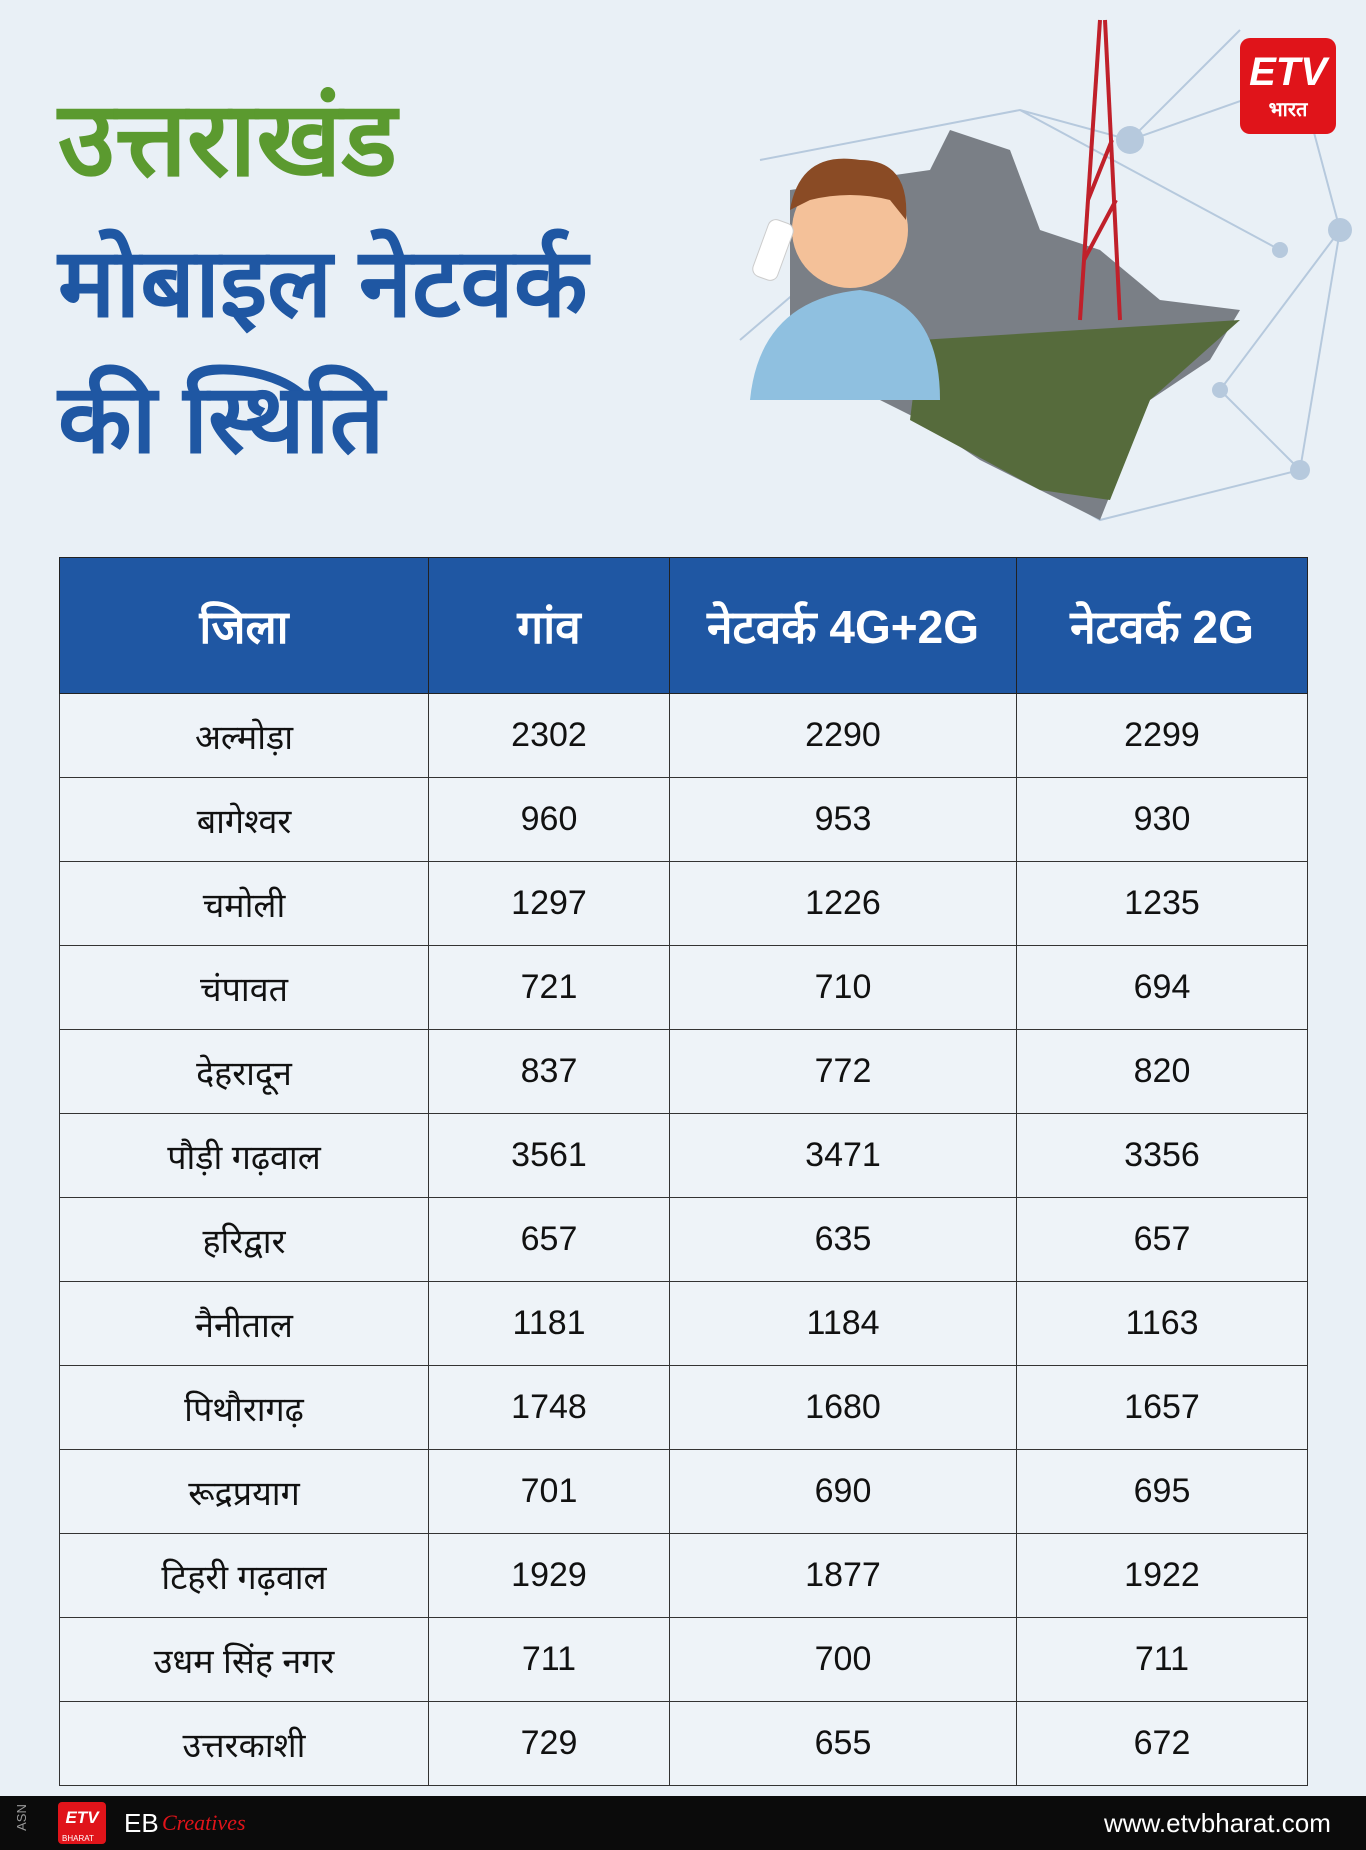 This screenshot has width=1366, height=1850. I want to click on column-header: नेटवर्क 4G+2G, so click(843, 625).